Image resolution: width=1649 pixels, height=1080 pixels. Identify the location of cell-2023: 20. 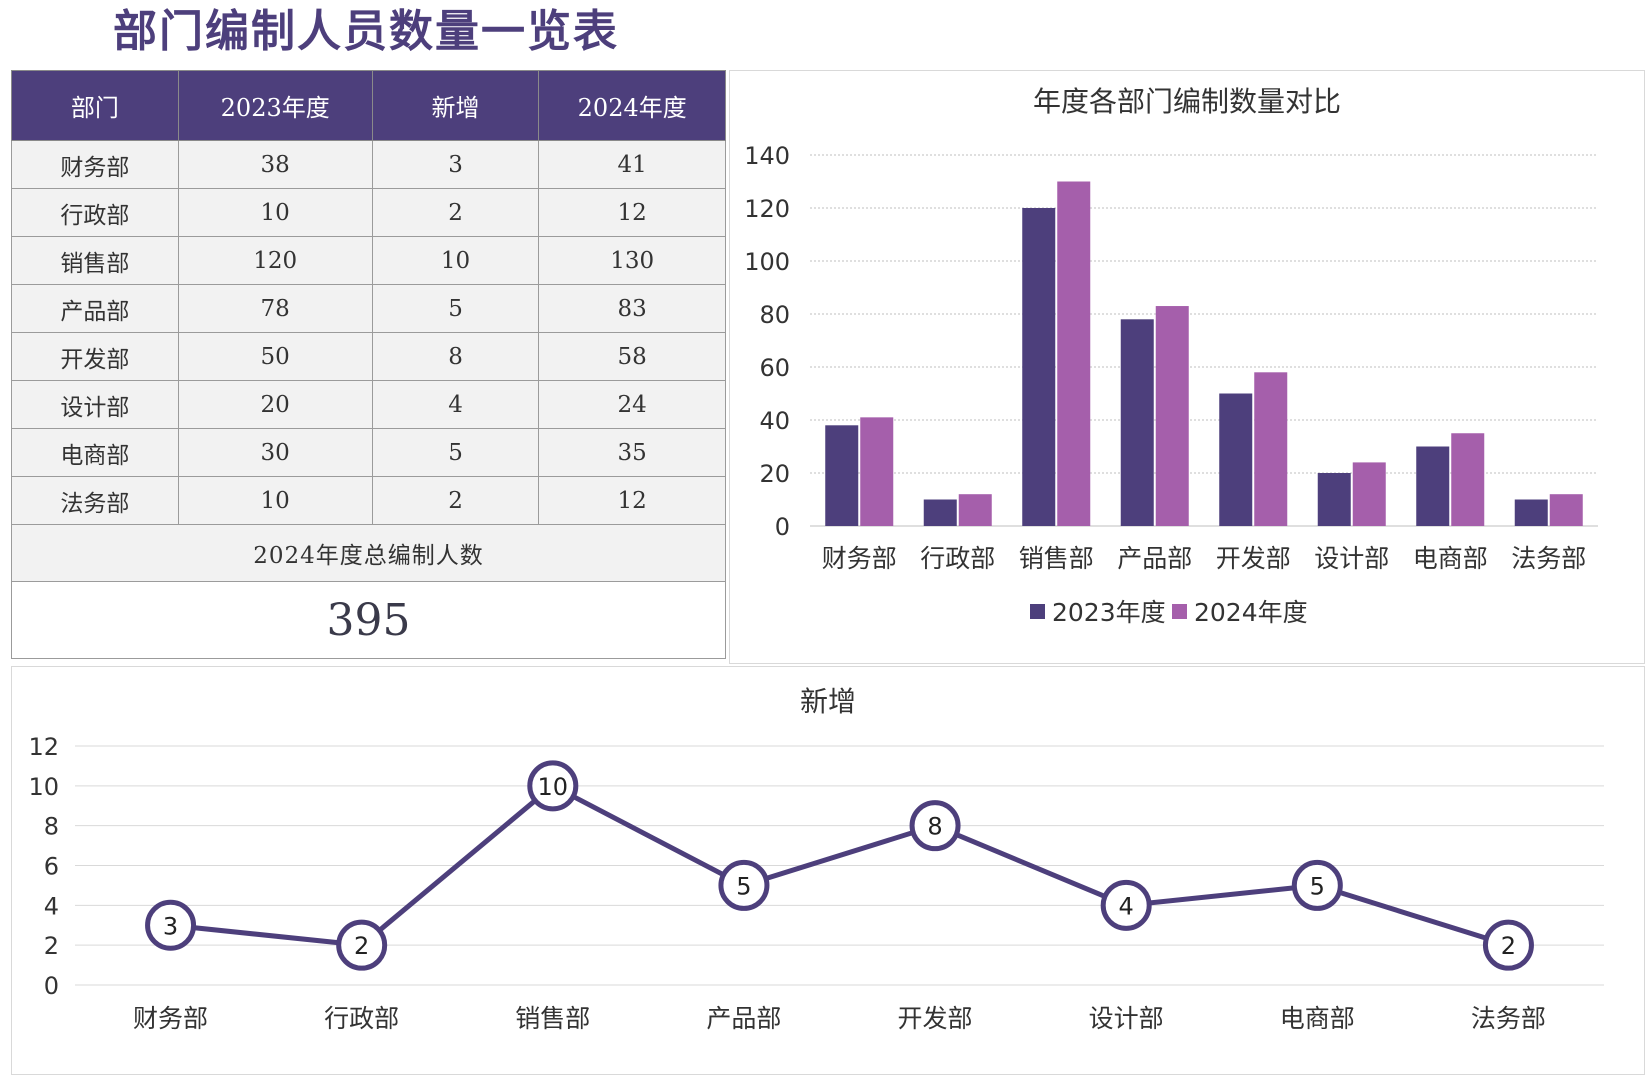
(275, 404).